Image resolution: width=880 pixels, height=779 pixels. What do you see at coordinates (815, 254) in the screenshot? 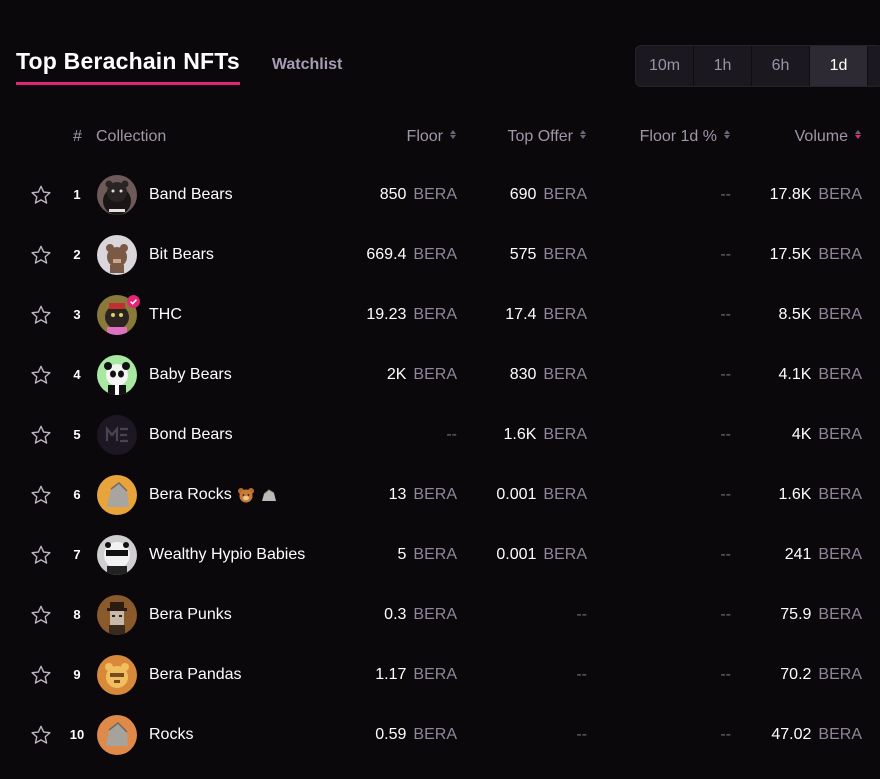
I see `volume: 17.5K BERA` at bounding box center [815, 254].